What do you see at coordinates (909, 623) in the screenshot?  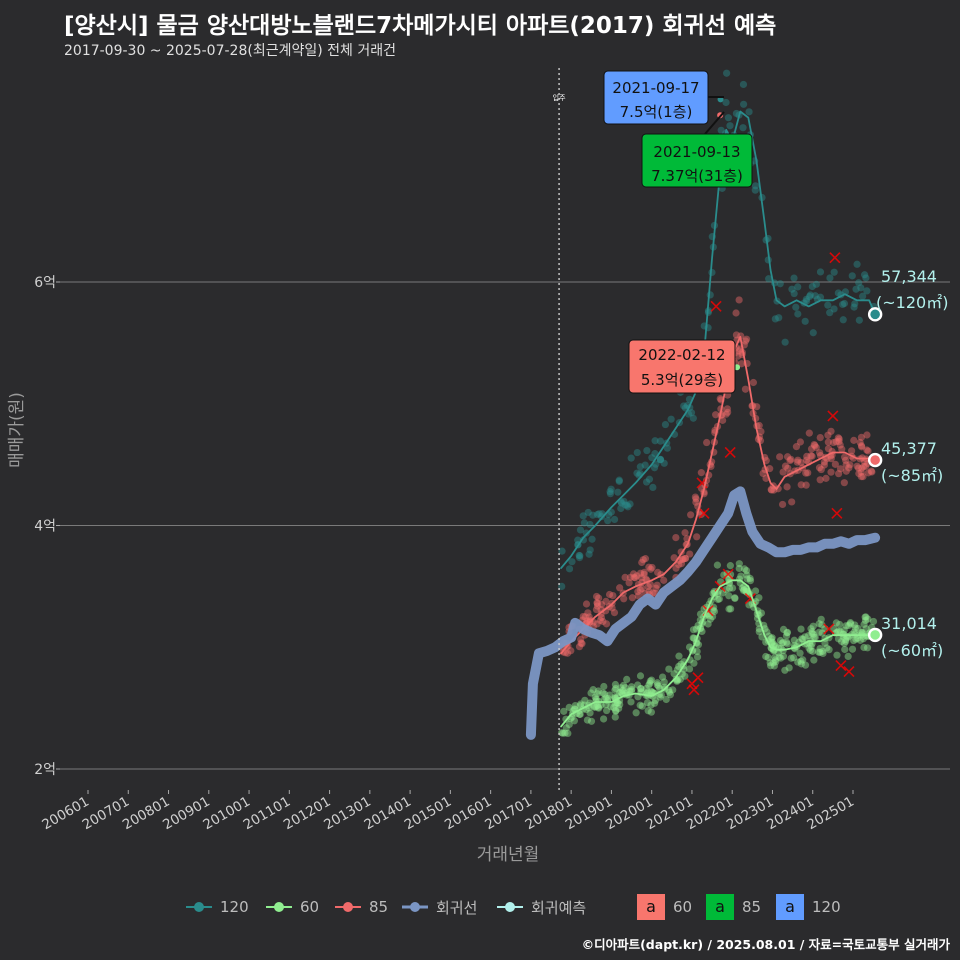 I see `end-label-60-value: 31,014` at bounding box center [909, 623].